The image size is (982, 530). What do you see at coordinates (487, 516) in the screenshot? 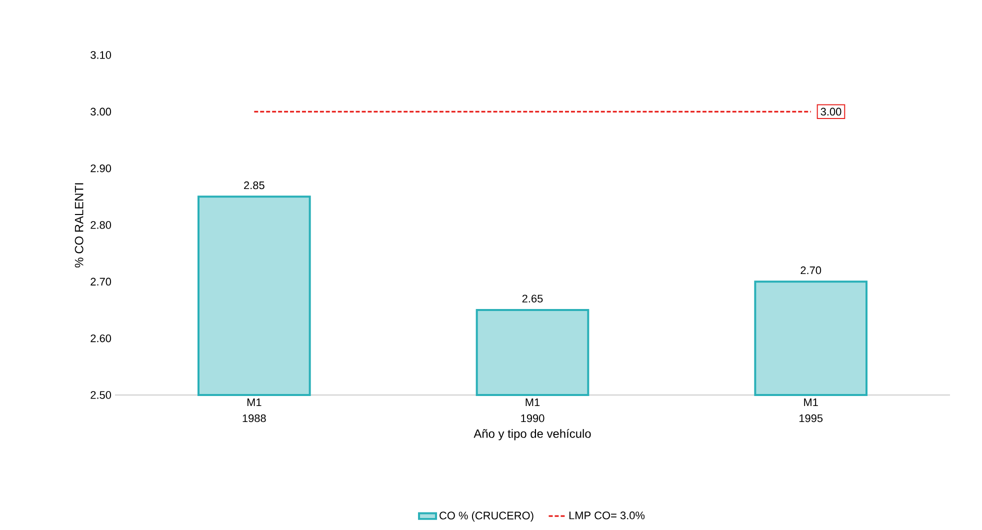
I see `legend-label: CO % (CRUCERO)` at bounding box center [487, 516].